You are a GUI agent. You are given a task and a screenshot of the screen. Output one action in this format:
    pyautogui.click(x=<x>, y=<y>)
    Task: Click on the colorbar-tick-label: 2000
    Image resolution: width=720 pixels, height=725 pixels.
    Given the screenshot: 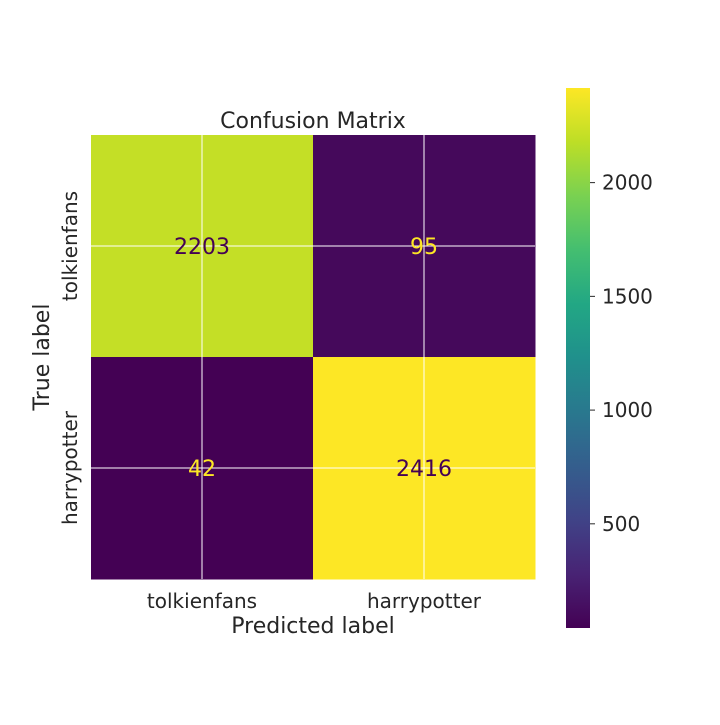 What is the action you would take?
    pyautogui.click(x=627, y=183)
    